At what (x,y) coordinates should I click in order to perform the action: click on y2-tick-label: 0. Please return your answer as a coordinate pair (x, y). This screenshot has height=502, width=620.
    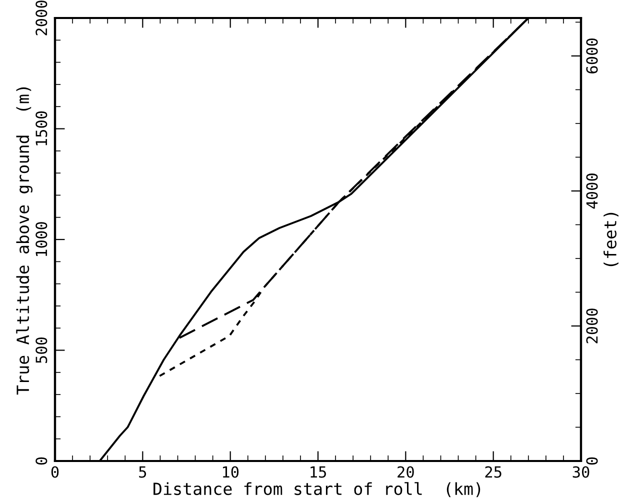
    Looking at the image, I should click on (592, 461).